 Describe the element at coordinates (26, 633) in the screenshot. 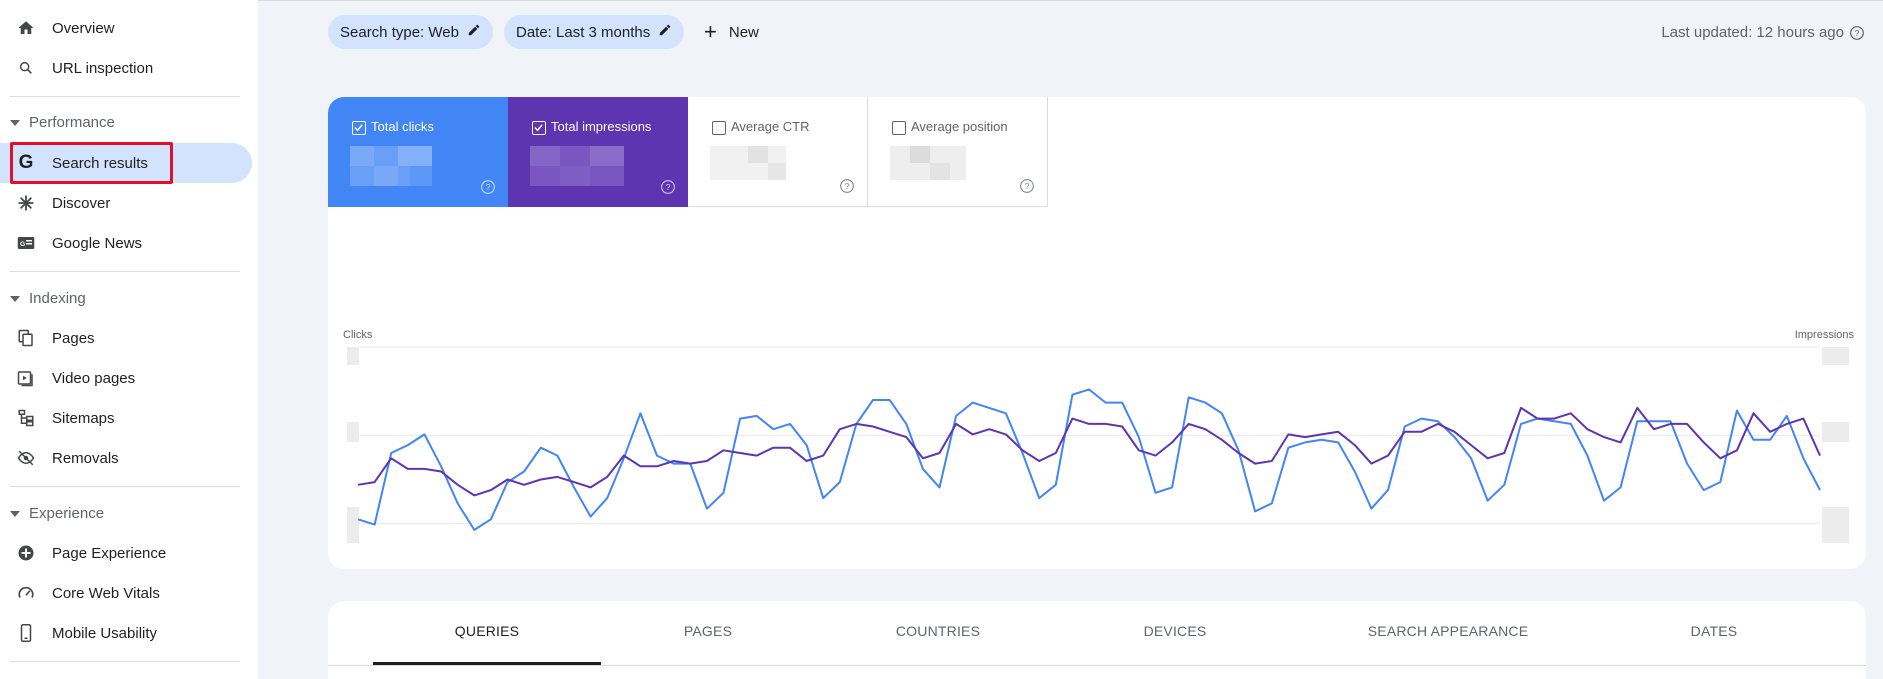

I see `phone-icon` at that location.